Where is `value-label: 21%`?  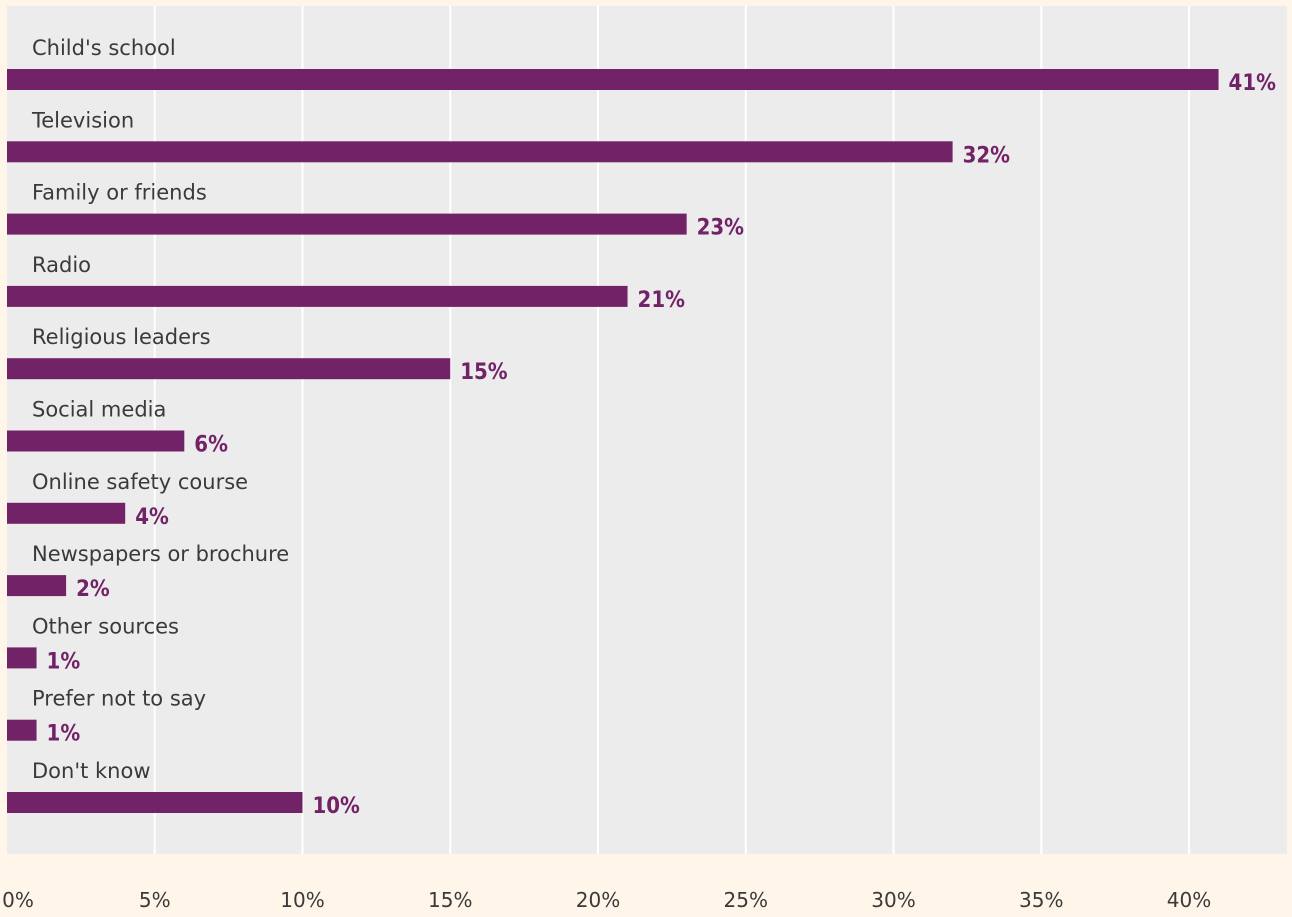 value-label: 21% is located at coordinates (662, 300).